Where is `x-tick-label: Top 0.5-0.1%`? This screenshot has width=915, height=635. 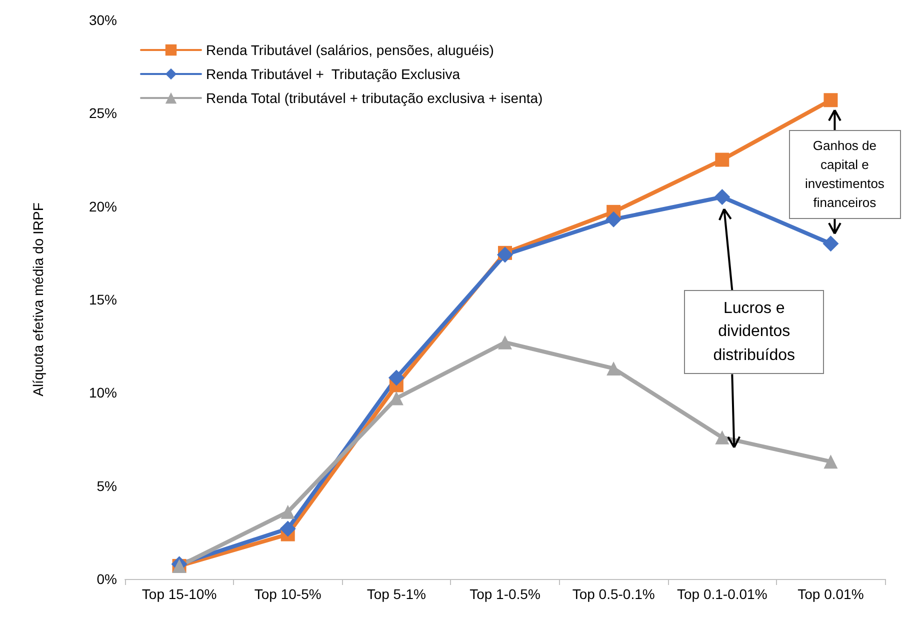
x-tick-label: Top 0.5-0.1% is located at coordinates (613, 594).